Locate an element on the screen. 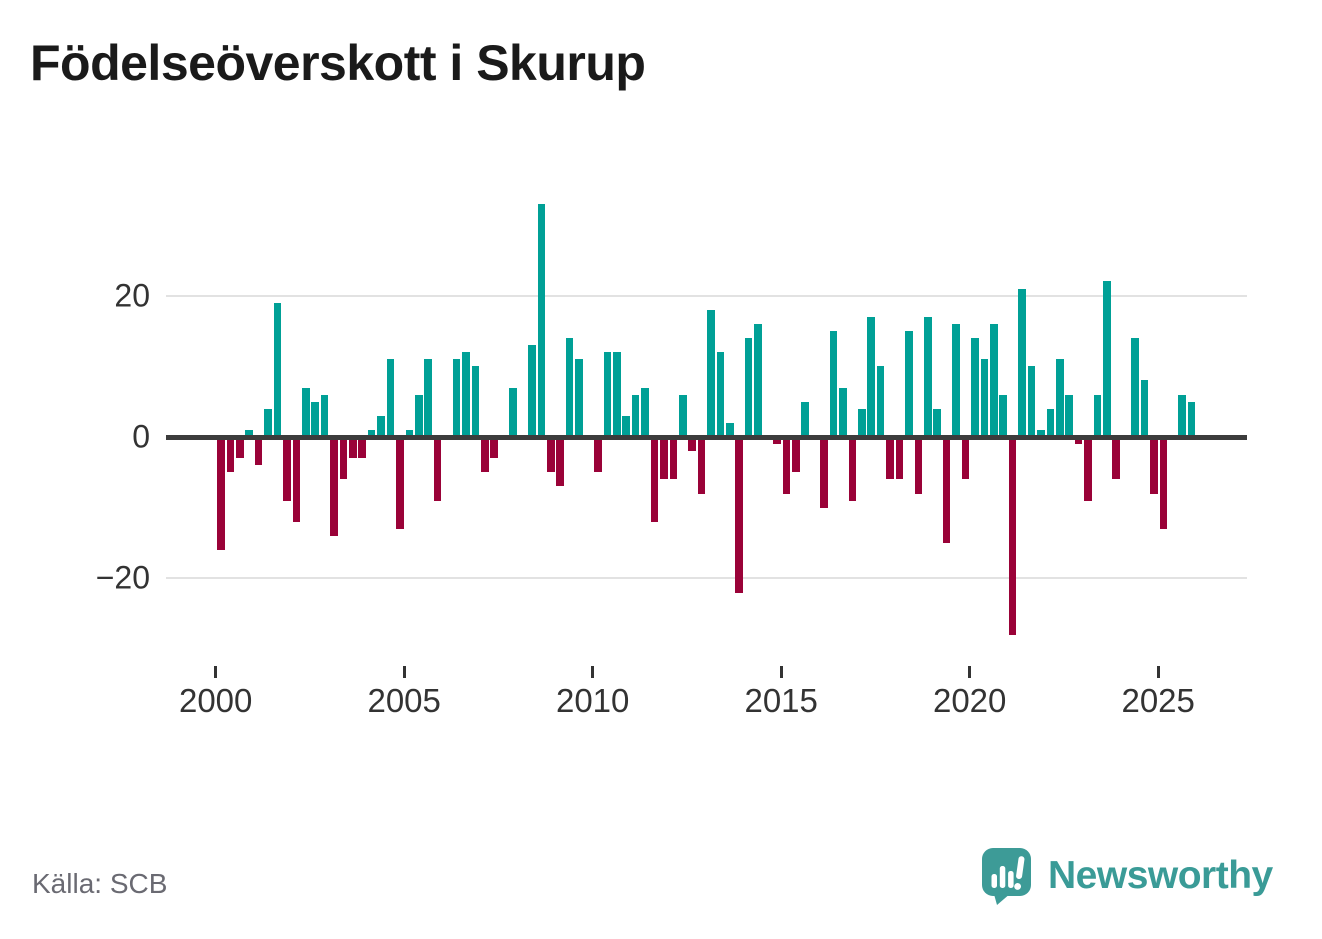 Image resolution: width=1322 pixels, height=939 pixels. bar-2025-q1 is located at coordinates (1163, 483).